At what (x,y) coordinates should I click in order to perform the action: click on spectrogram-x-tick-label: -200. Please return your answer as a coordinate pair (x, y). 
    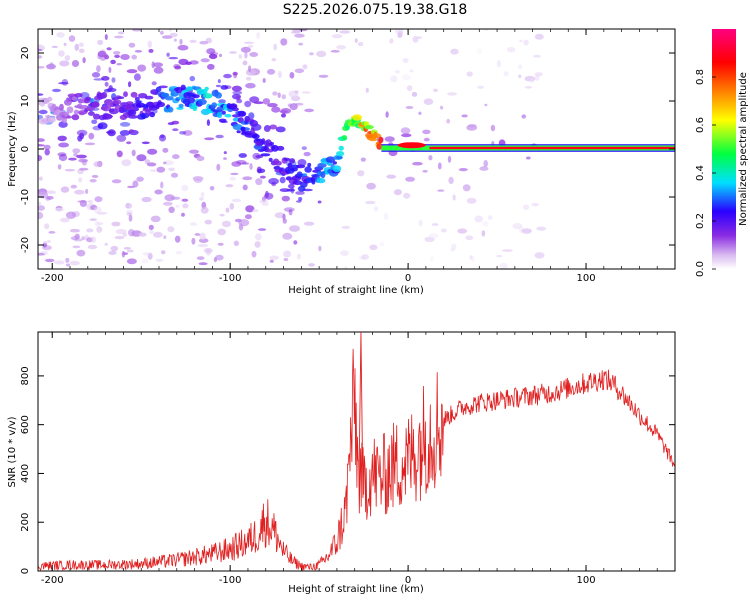
    Looking at the image, I should click on (52, 278).